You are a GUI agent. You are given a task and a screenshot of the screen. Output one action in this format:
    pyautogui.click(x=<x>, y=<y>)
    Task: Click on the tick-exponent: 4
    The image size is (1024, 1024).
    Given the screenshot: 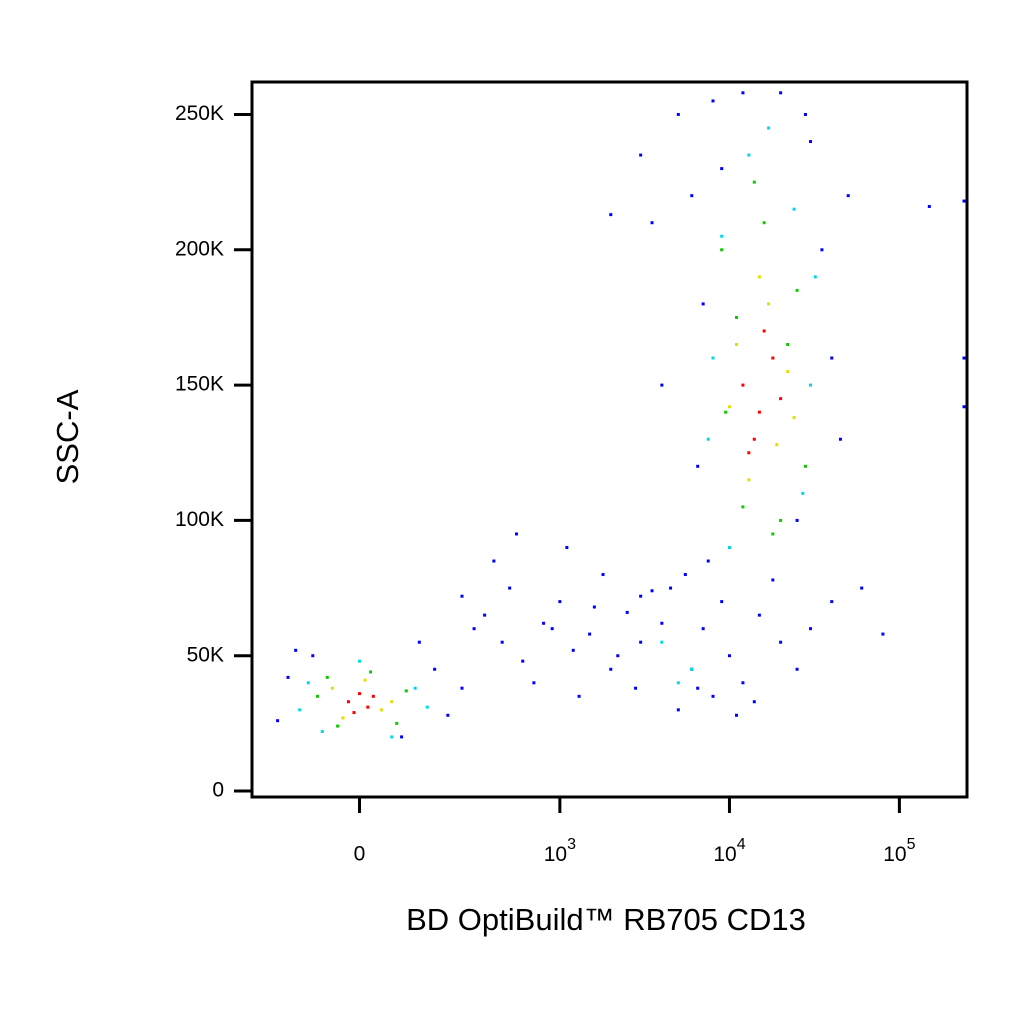 What is the action you would take?
    pyautogui.click(x=741, y=844)
    